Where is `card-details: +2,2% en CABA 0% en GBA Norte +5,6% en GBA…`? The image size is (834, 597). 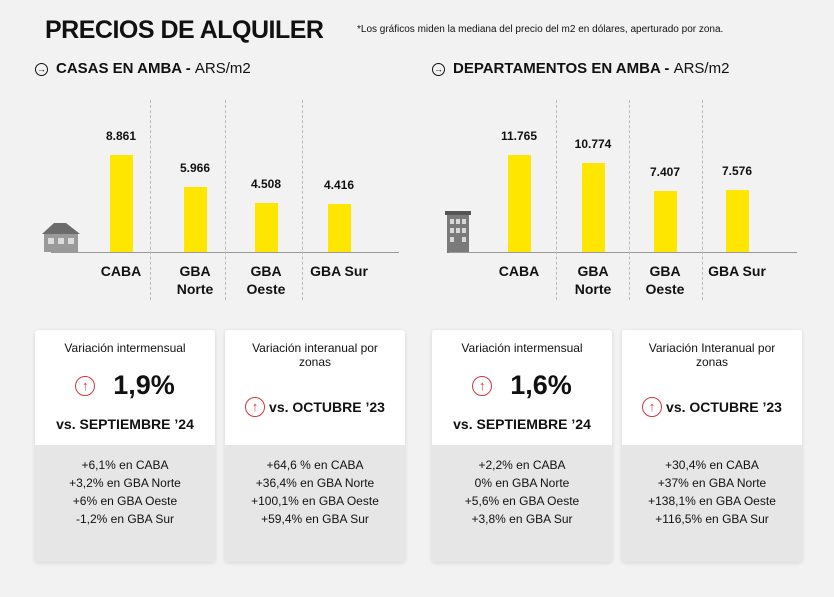
card-details: +2,2% en CABA 0% en GBA Norte +5,6% en GBA… is located at coordinates (522, 503).